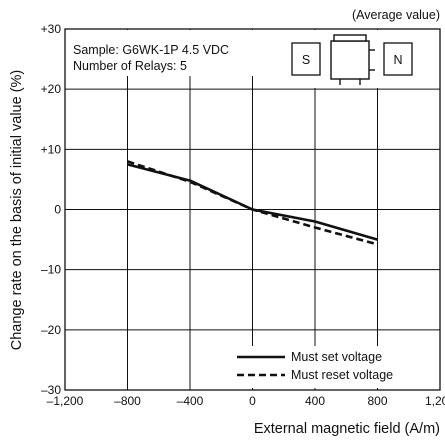 The image size is (445, 441). I want to click on legend-box, so click(335, 367).